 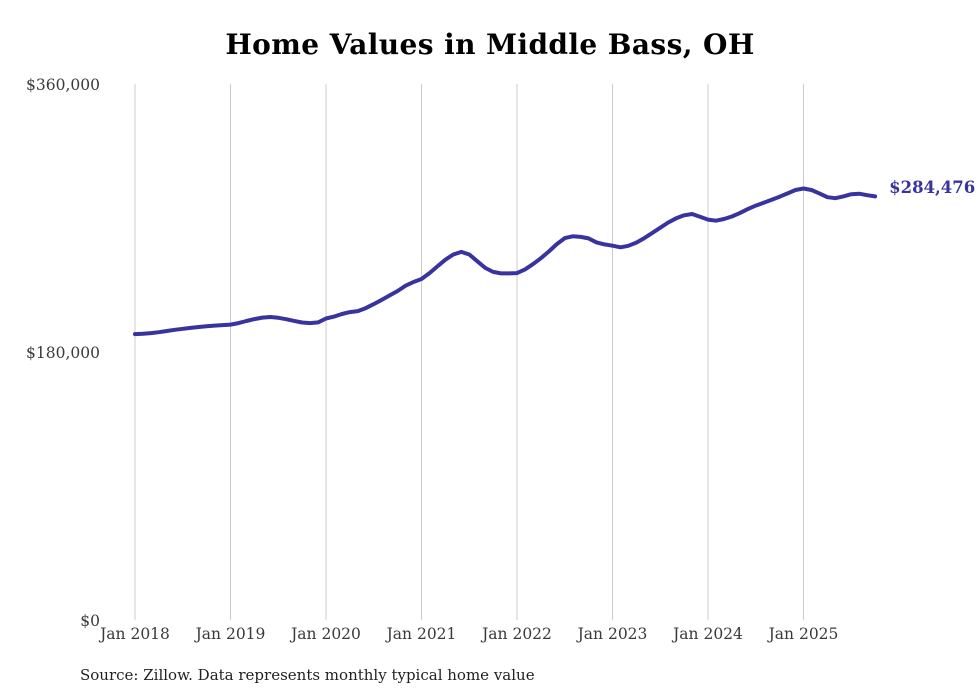 I want to click on x-tick-label: Jan 2021, so click(x=421, y=634).